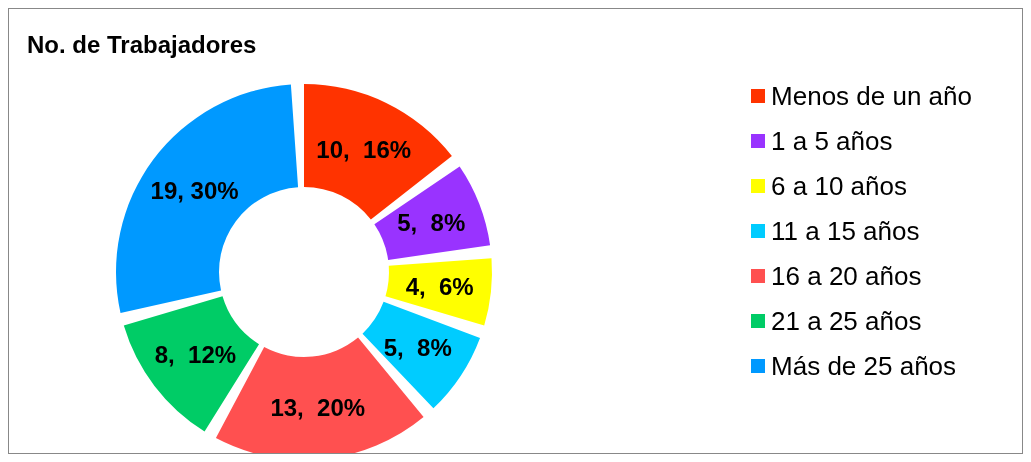  Describe the element at coordinates (871, 96) in the screenshot. I see `legend-label: Menos de un año` at that location.